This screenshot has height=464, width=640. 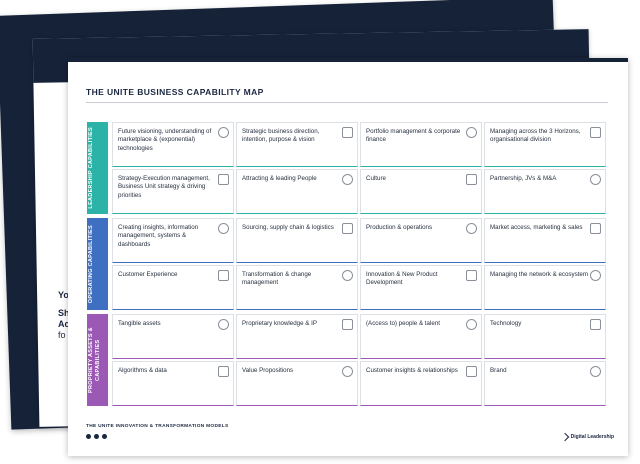 What do you see at coordinates (277, 279) in the screenshot?
I see `capability-label: Transformation & change management` at bounding box center [277, 279].